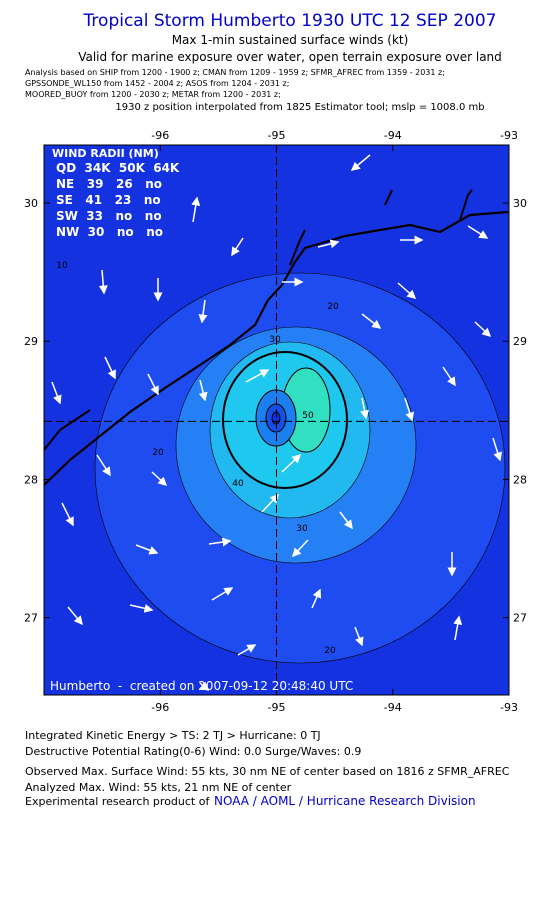 This screenshot has width=560, height=919. What do you see at coordinates (290, 40) in the screenshot?
I see `subtitle: Max 1-min sustained surface winds (kt)` at bounding box center [290, 40].